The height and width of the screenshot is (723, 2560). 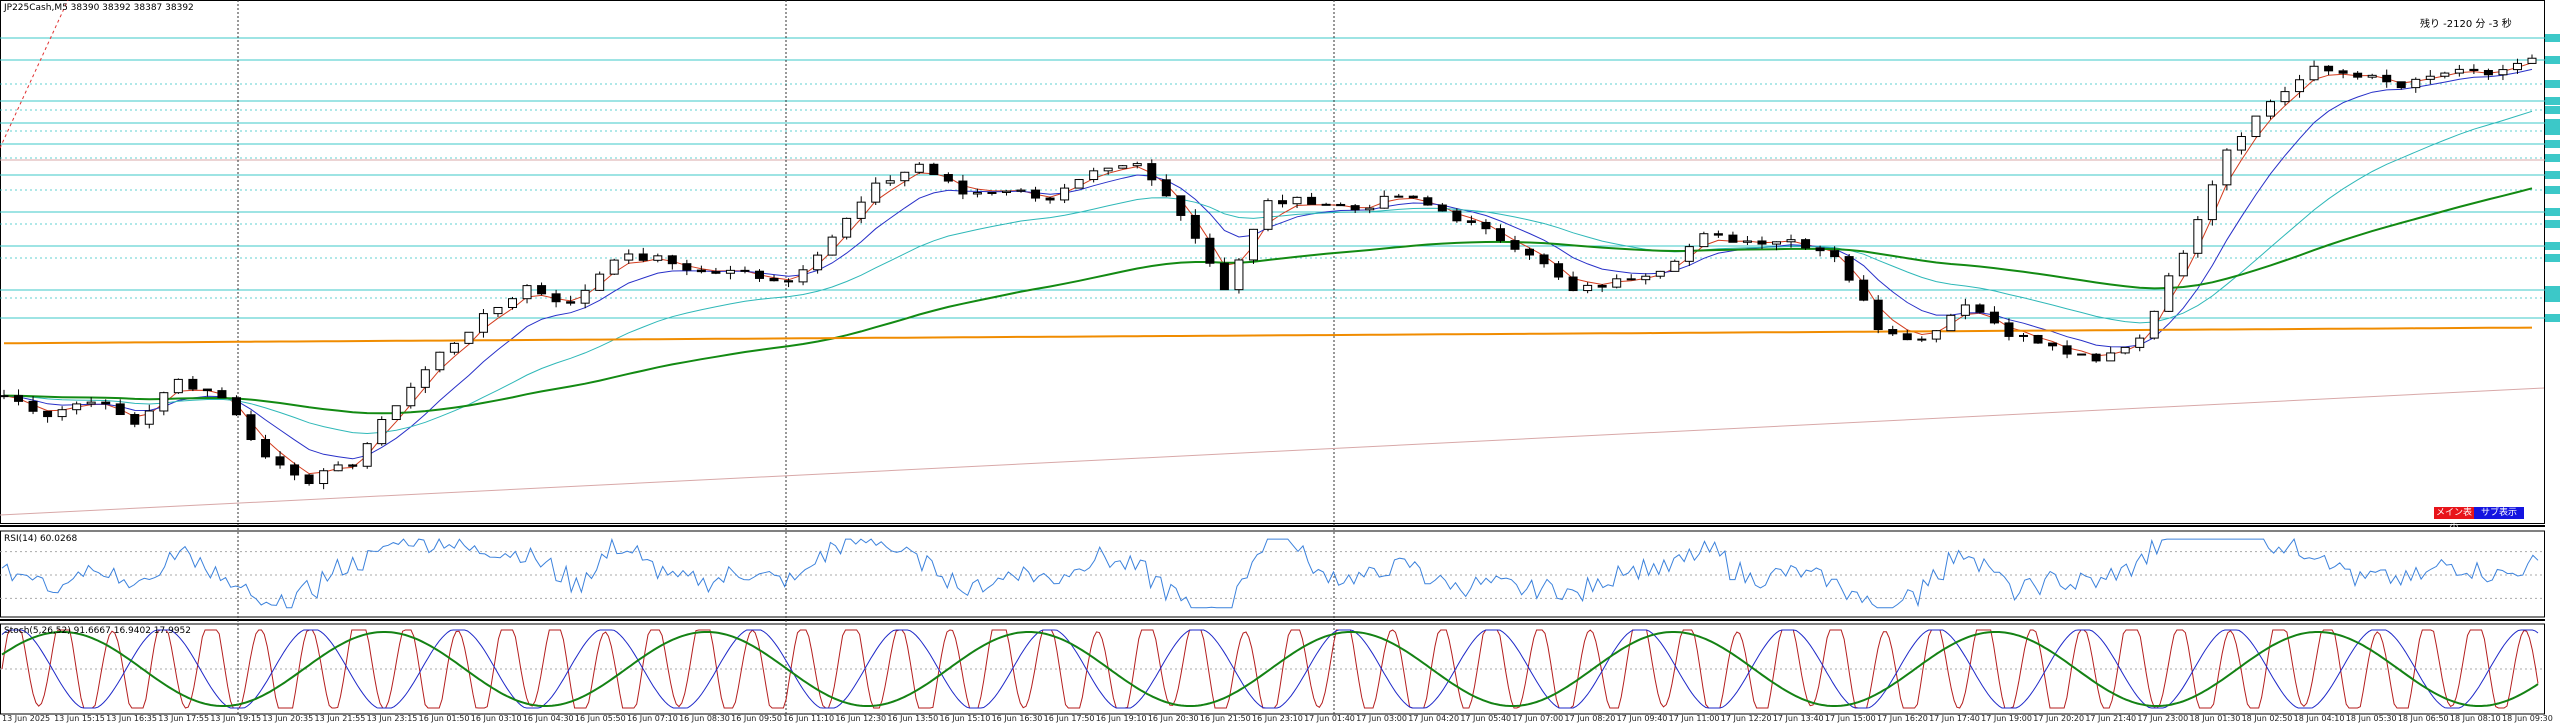 I want to click on stoch-long-line, so click(x=1270, y=669).